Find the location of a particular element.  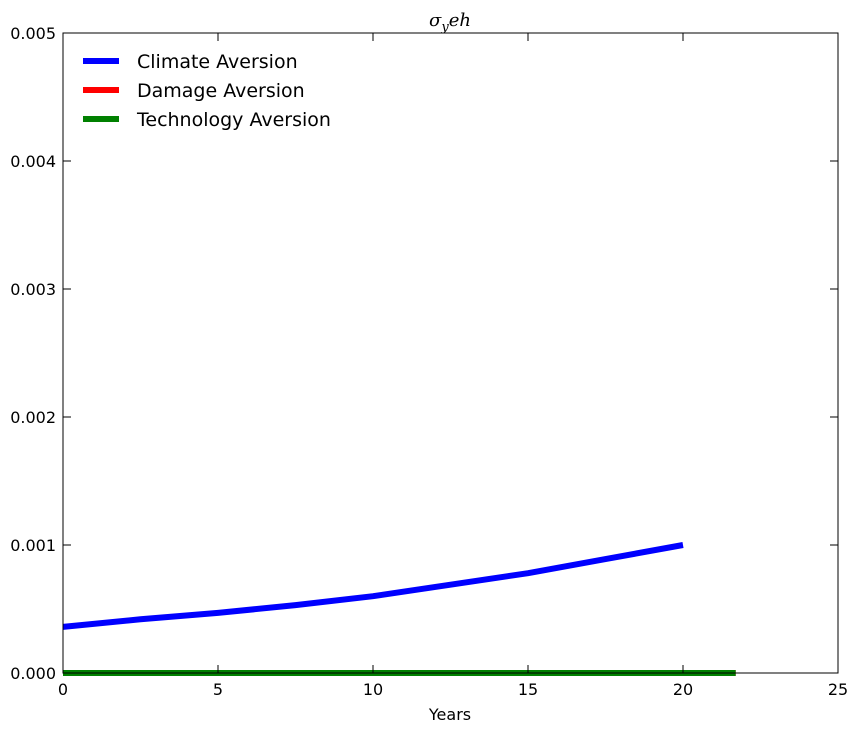

x-tick-label: 5 is located at coordinates (218, 689).